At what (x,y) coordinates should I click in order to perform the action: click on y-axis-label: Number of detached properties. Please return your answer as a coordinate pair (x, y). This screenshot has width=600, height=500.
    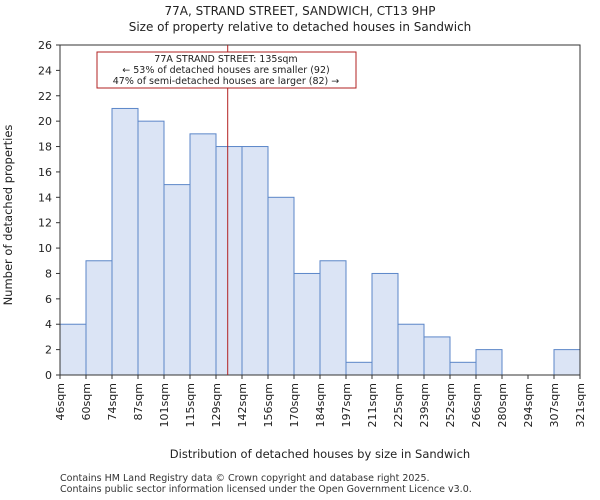
    Looking at the image, I should click on (8, 215).